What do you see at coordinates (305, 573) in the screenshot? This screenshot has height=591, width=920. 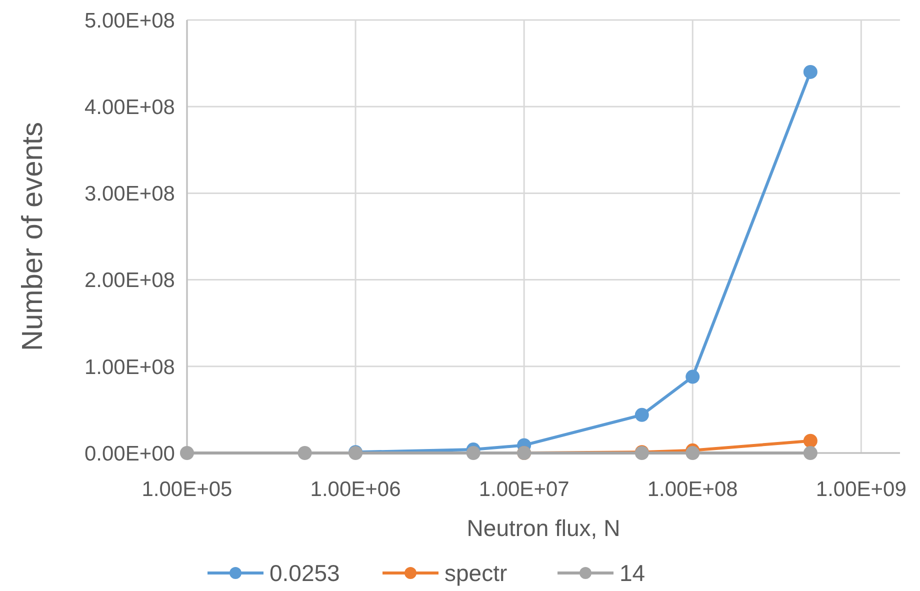 I see `legend-label: 0.0253` at bounding box center [305, 573].